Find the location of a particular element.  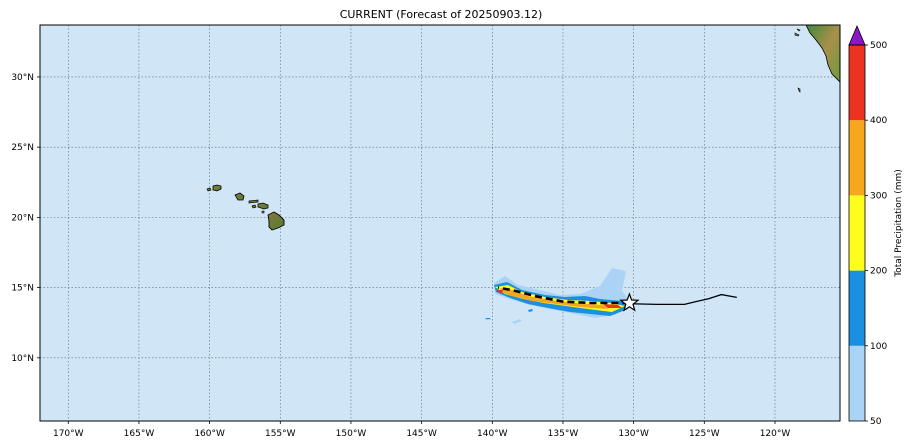

colorbar-tick-label: 500 is located at coordinates (878, 46).